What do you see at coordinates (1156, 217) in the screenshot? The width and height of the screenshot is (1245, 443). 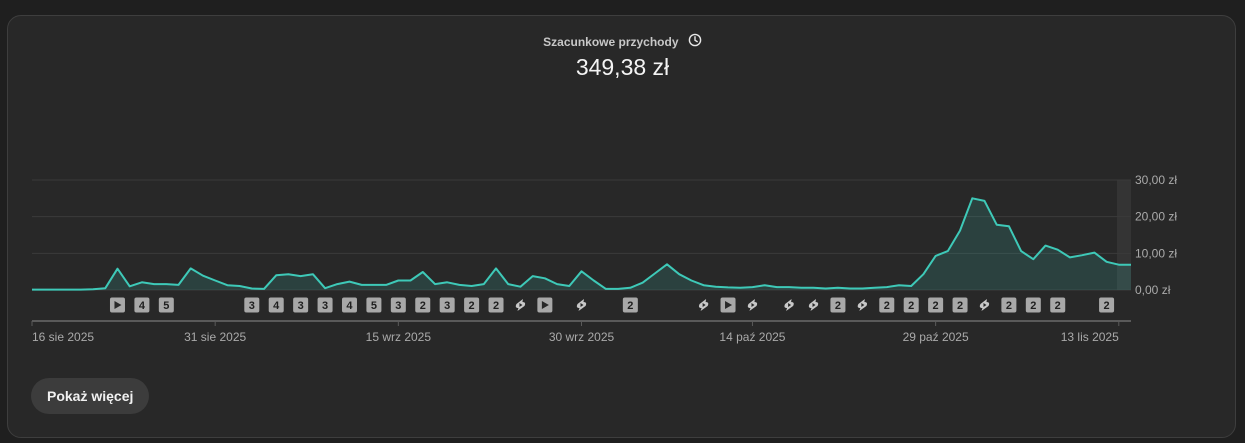 I see `y-tick-label: 20,00 zł` at bounding box center [1156, 217].